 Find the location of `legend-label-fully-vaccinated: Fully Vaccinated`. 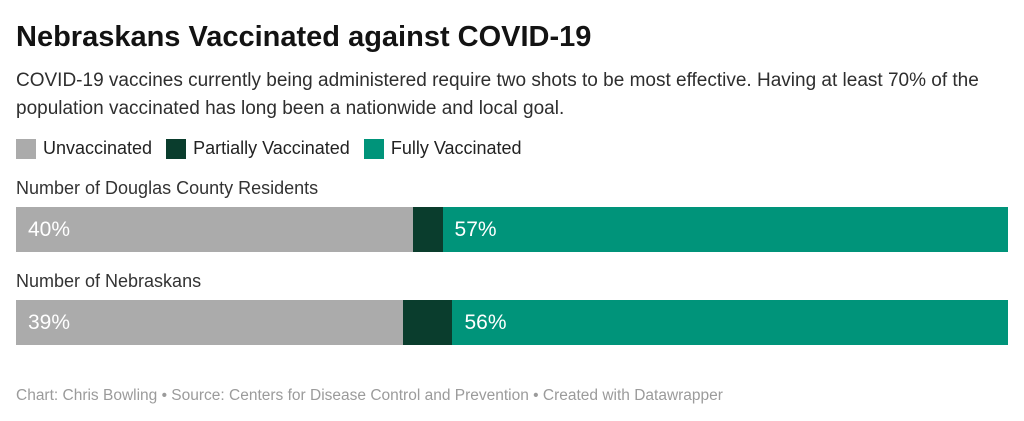

legend-label-fully-vaccinated: Fully Vaccinated is located at coordinates (456, 148).